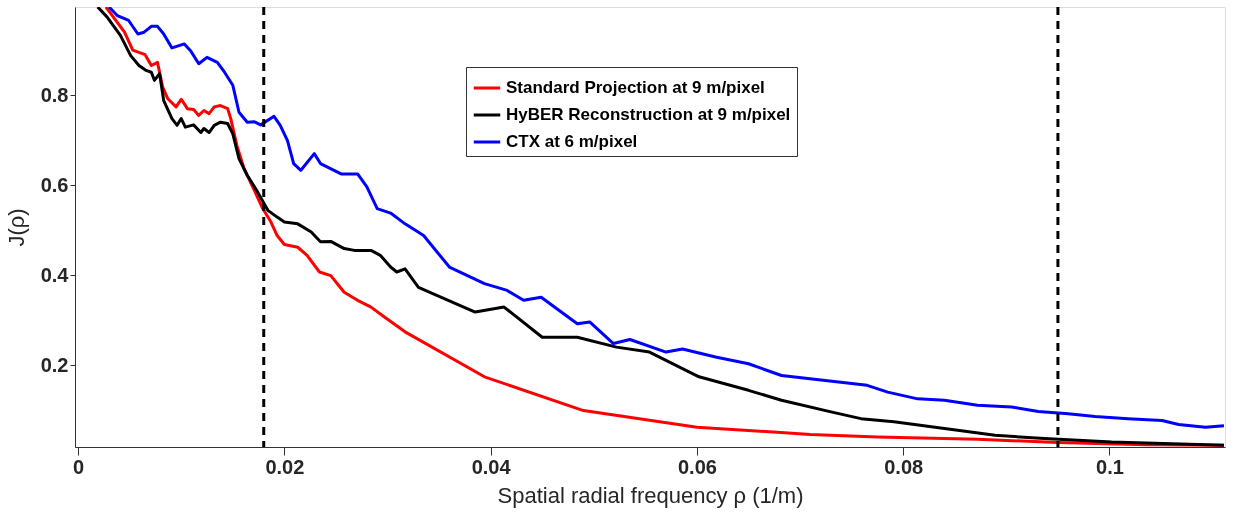 The width and height of the screenshot is (1249, 529). Describe the element at coordinates (1110, 466) in the screenshot. I see `x-tick-label: 0.1` at that location.